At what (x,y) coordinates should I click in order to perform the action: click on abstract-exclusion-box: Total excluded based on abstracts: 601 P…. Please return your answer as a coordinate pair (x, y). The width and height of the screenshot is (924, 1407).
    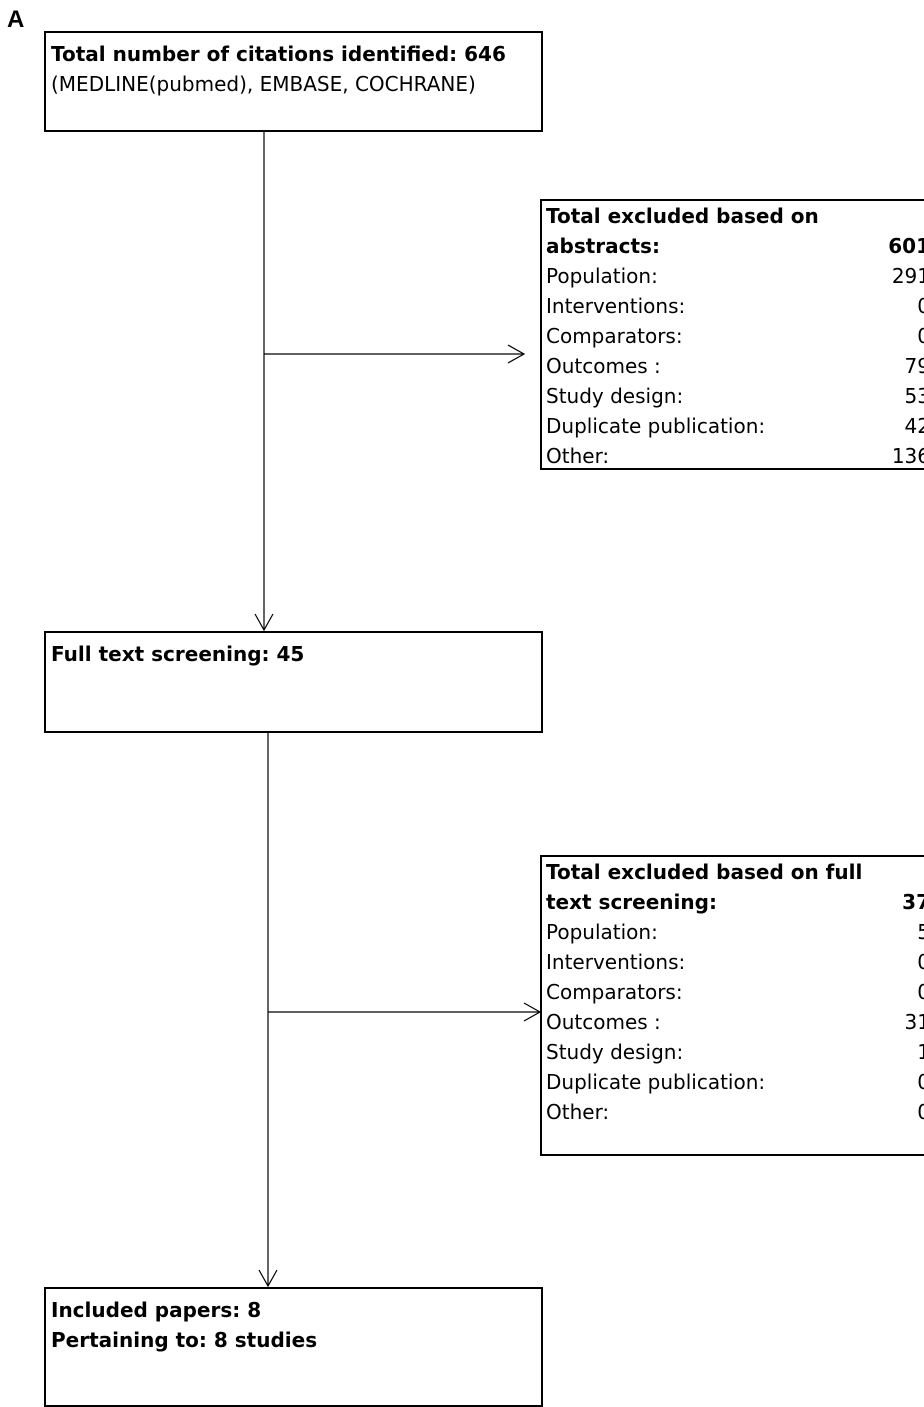
    Looking at the image, I should click on (732, 334).